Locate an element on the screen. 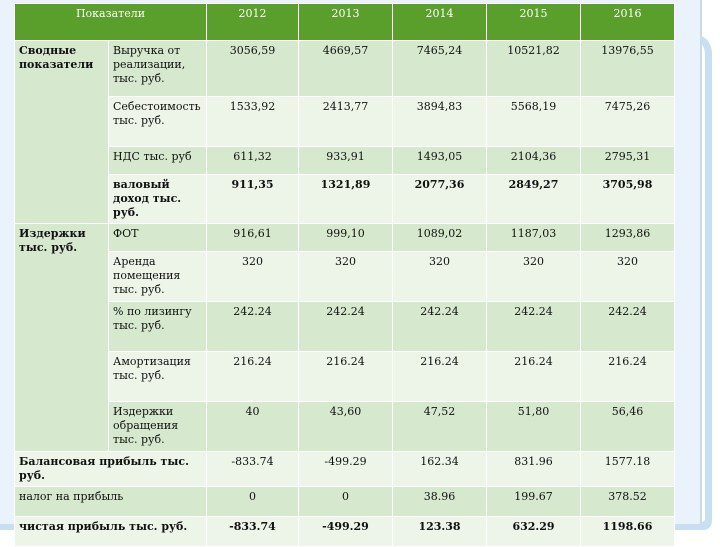 Image resolution: width=720 pixels, height=547 pixels. header-year: 2013 is located at coordinates (345, 22).